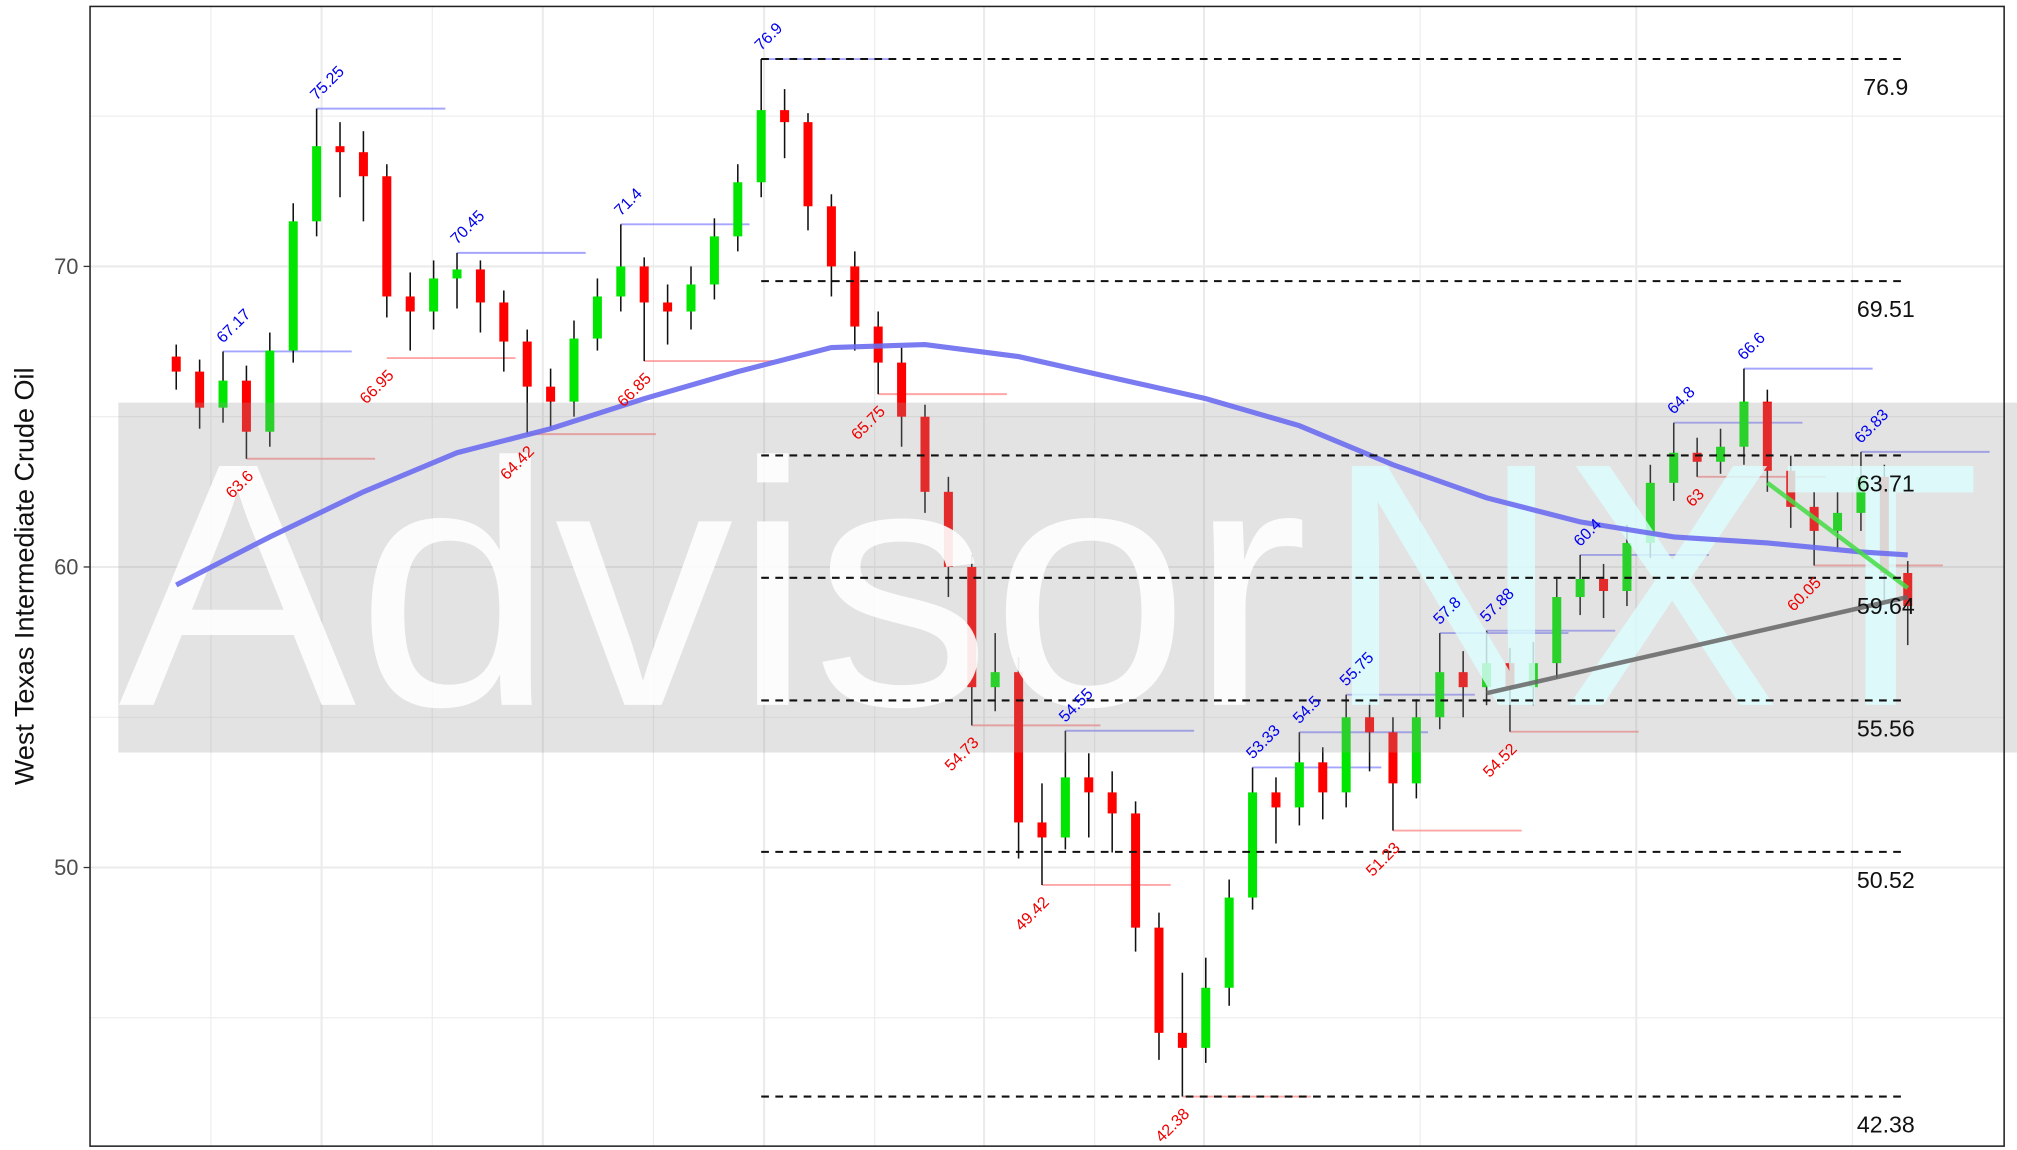 The height and width of the screenshot is (1150, 2017). I want to click on level-label: 59.64, so click(1886, 606).